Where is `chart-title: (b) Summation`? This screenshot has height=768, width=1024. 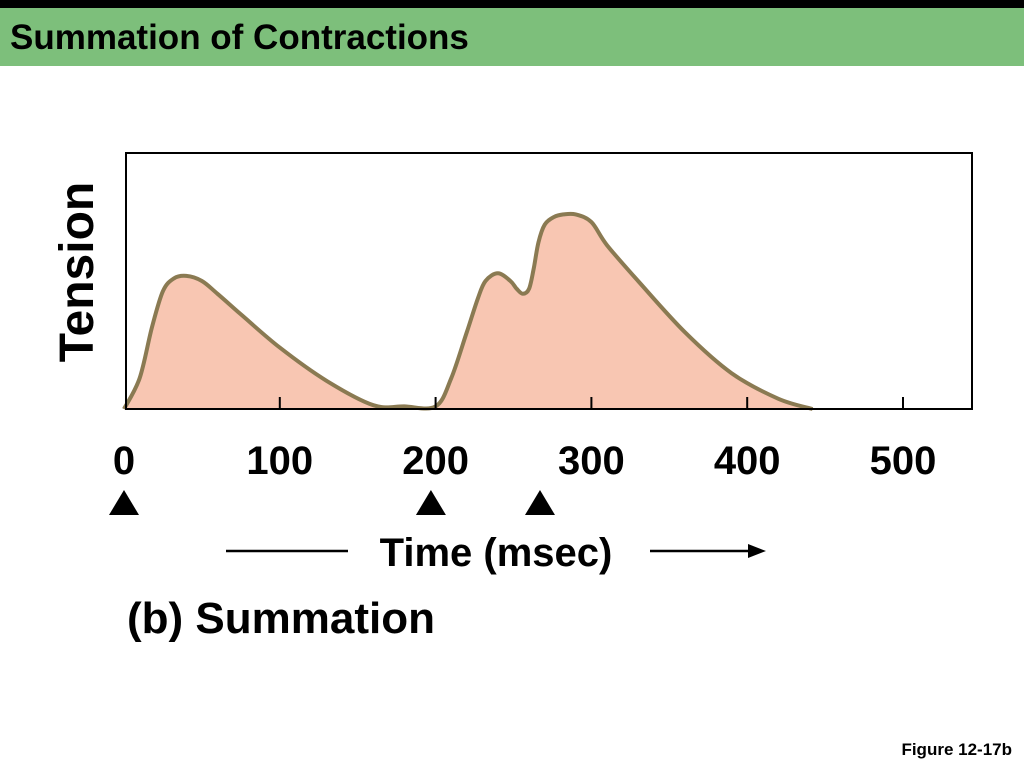 chart-title: (b) Summation is located at coordinates (281, 618).